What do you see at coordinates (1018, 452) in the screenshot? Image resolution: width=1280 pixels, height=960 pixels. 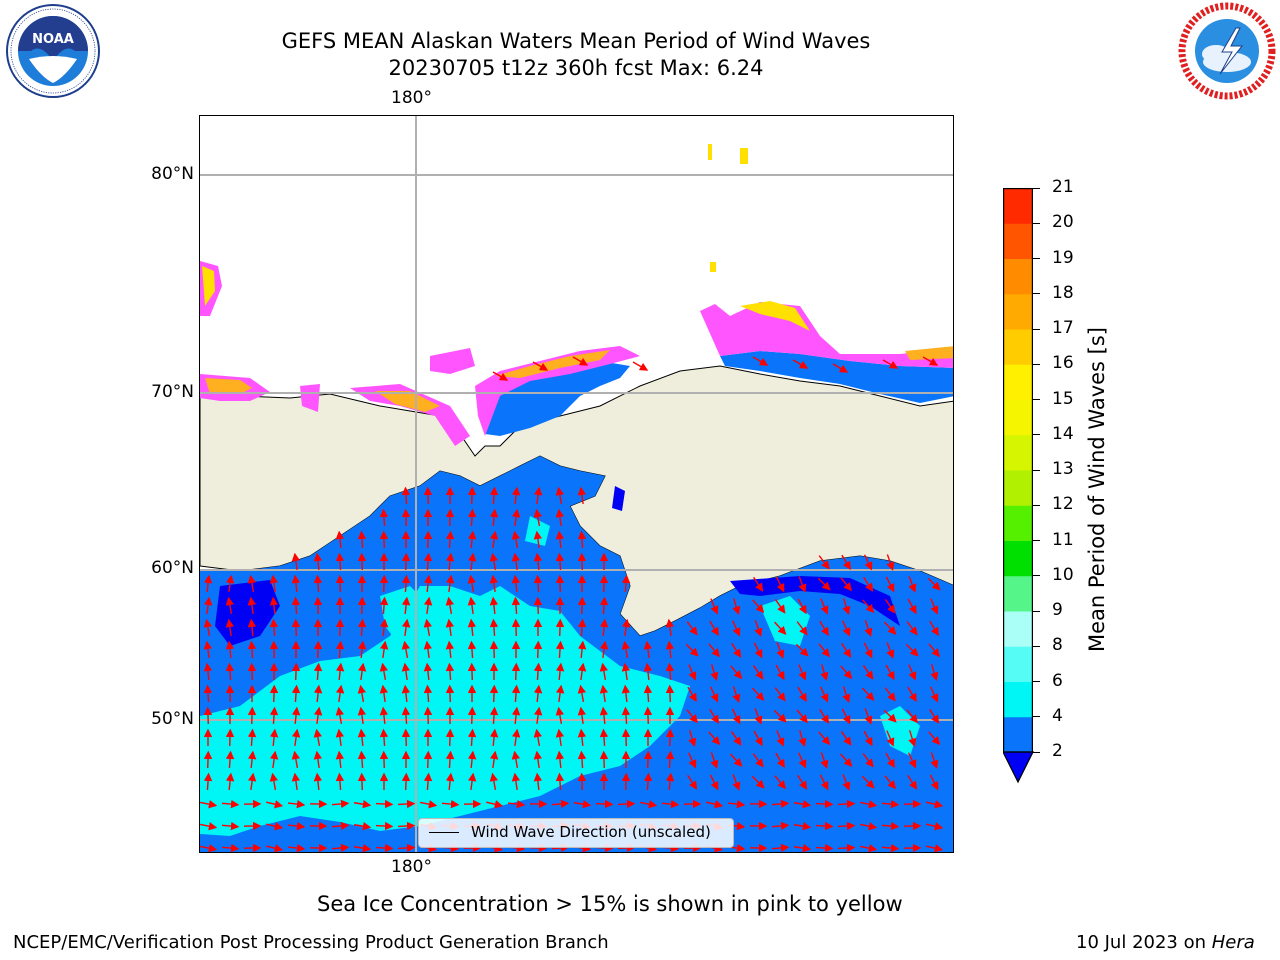 I see `colorbar-band` at bounding box center [1018, 452].